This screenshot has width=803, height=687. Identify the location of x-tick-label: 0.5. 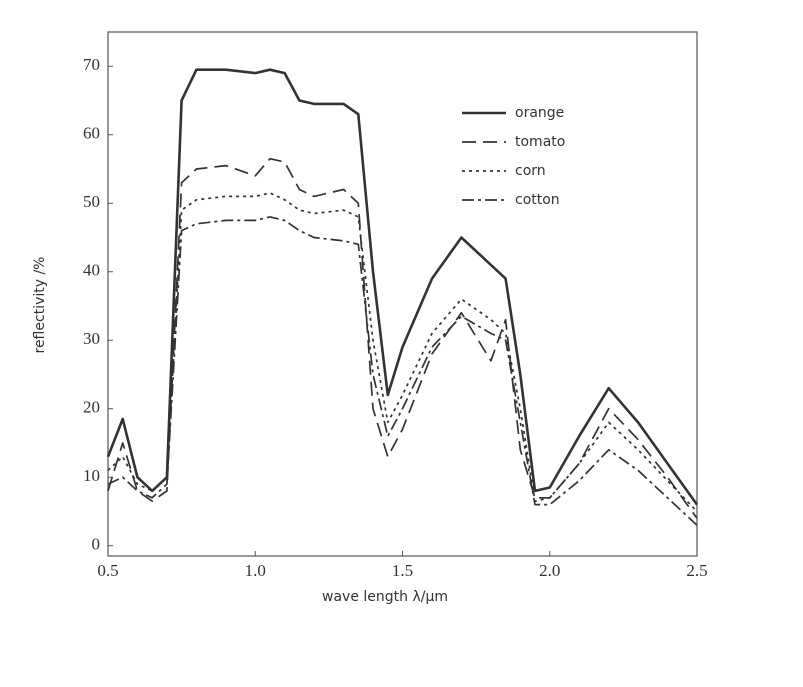
(107, 570).